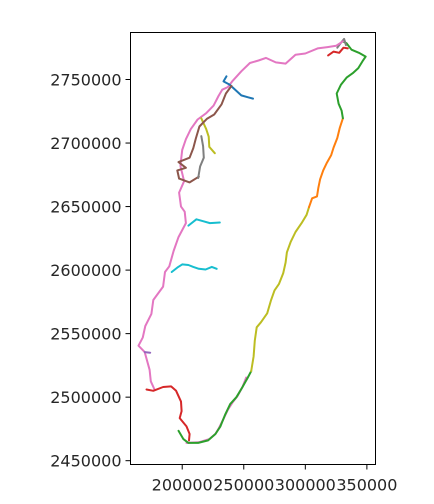 This screenshot has width=434, height=504. Describe the element at coordinates (182, 485) in the screenshot. I see `x-tick-label: 200000` at that location.